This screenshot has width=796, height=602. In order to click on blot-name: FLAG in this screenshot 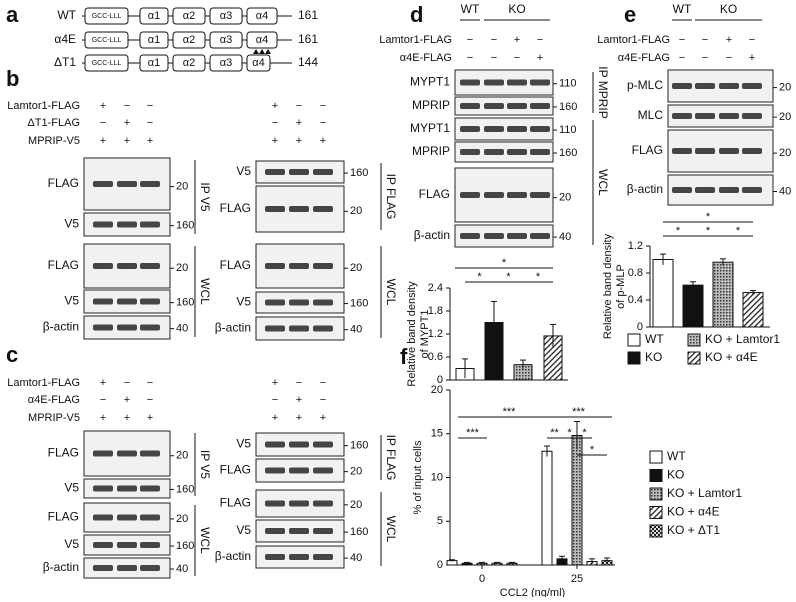, I will do `click(434, 194)`.